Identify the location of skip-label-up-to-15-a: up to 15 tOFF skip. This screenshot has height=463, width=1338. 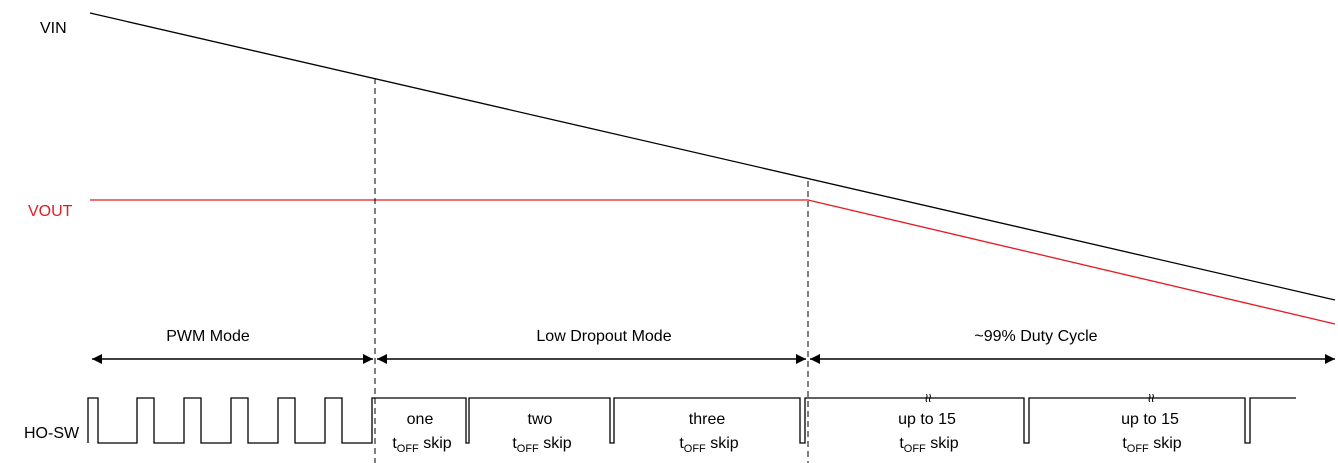
(928, 433).